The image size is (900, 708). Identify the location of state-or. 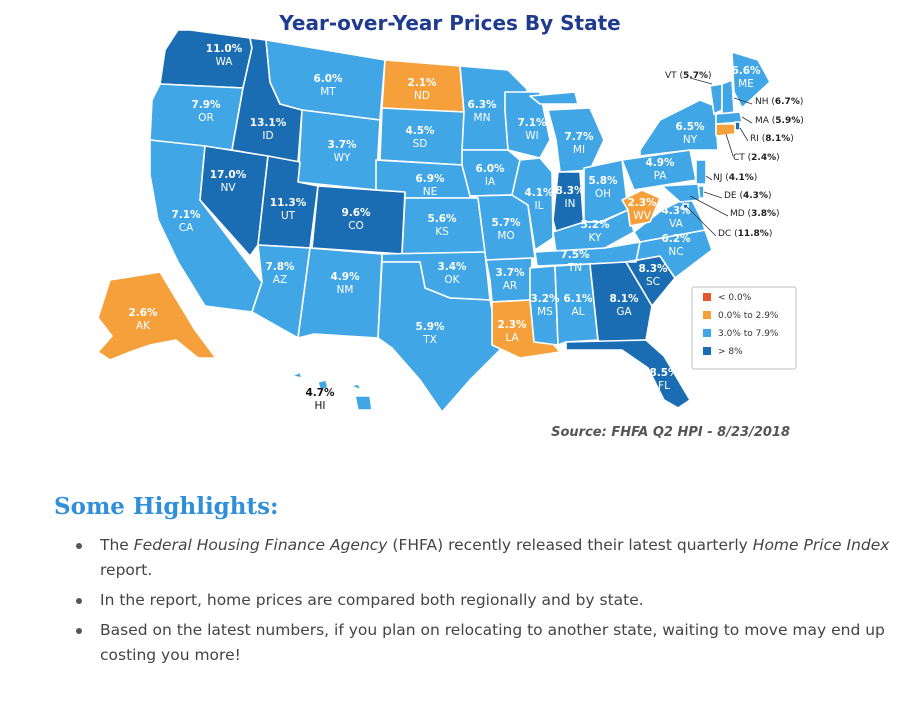
(196, 117).